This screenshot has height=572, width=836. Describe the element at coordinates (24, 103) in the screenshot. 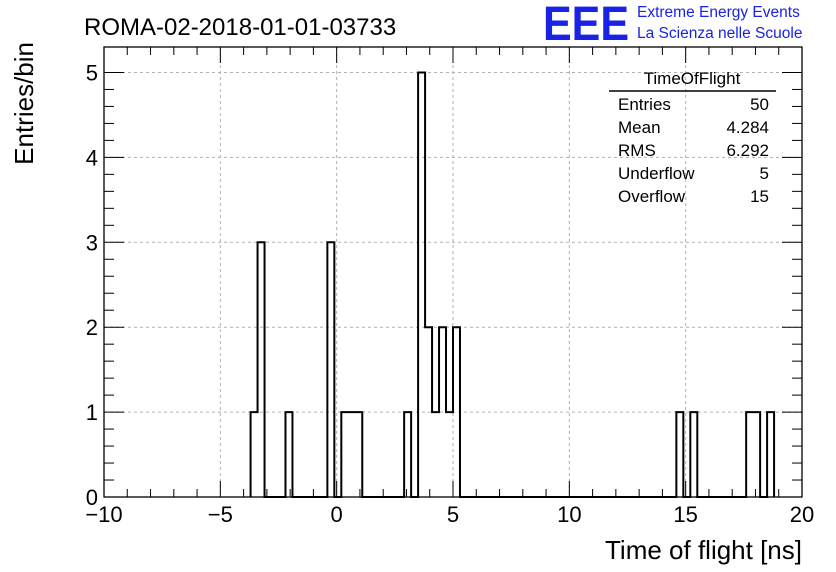

I see `y-axis-label: Entries/bin` at that location.